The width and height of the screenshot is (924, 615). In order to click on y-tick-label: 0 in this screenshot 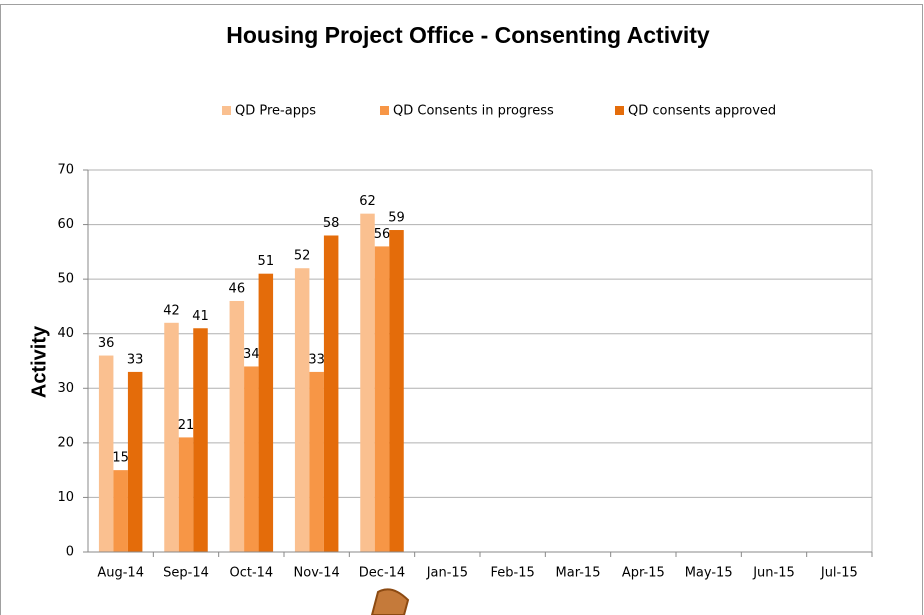, I will do `click(70, 552)`.